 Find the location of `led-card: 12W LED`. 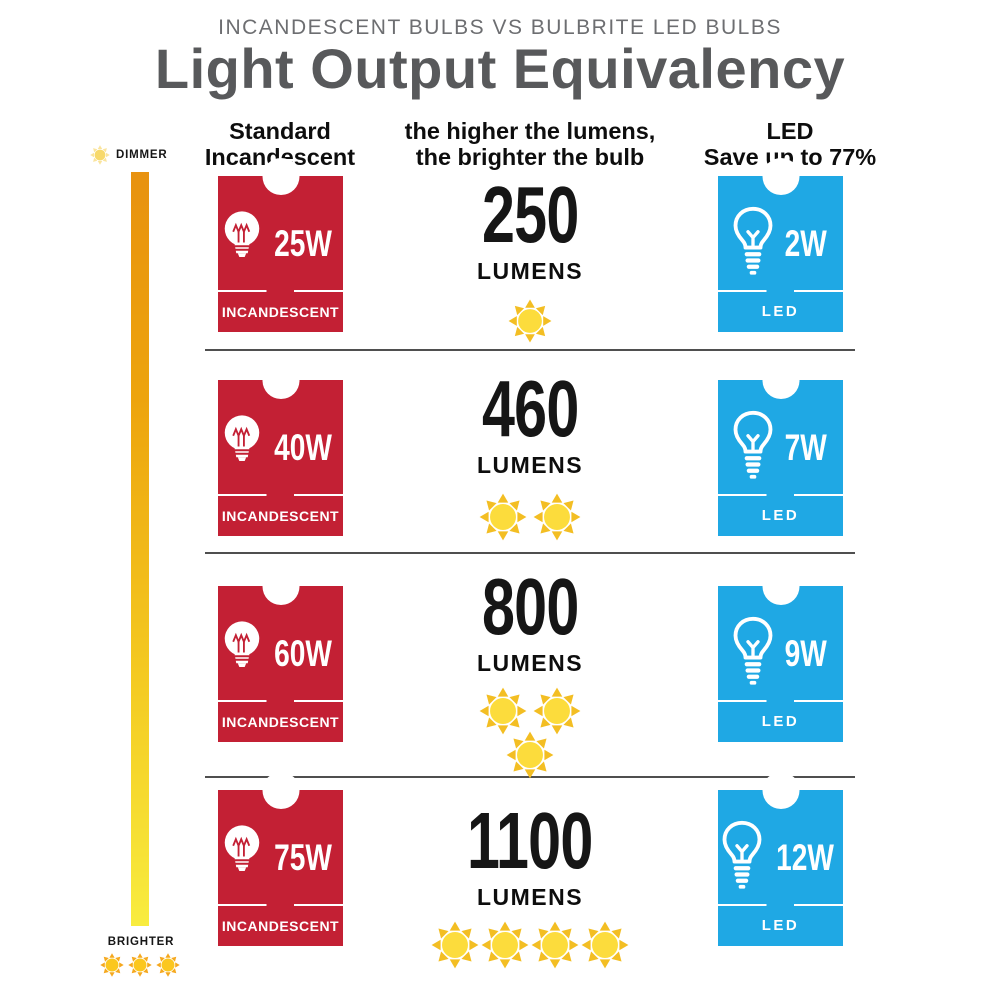

led-card: 12W LED is located at coordinates (780, 859).